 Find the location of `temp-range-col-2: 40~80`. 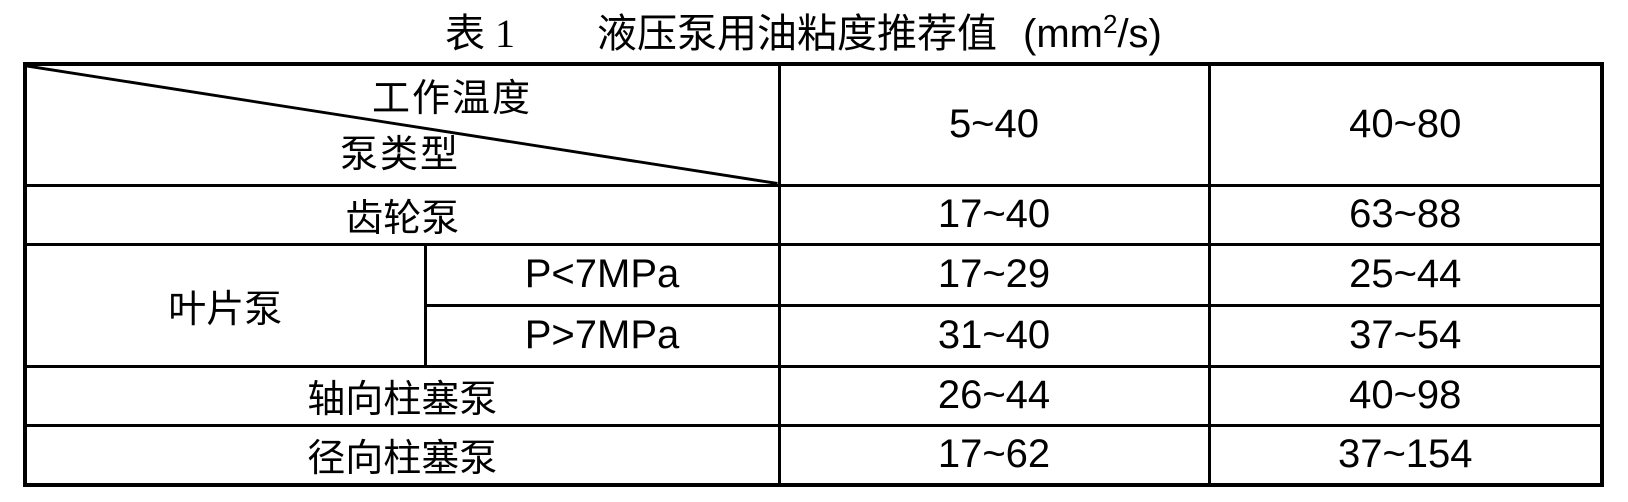

temp-range-col-2: 40~80 is located at coordinates (1405, 124).